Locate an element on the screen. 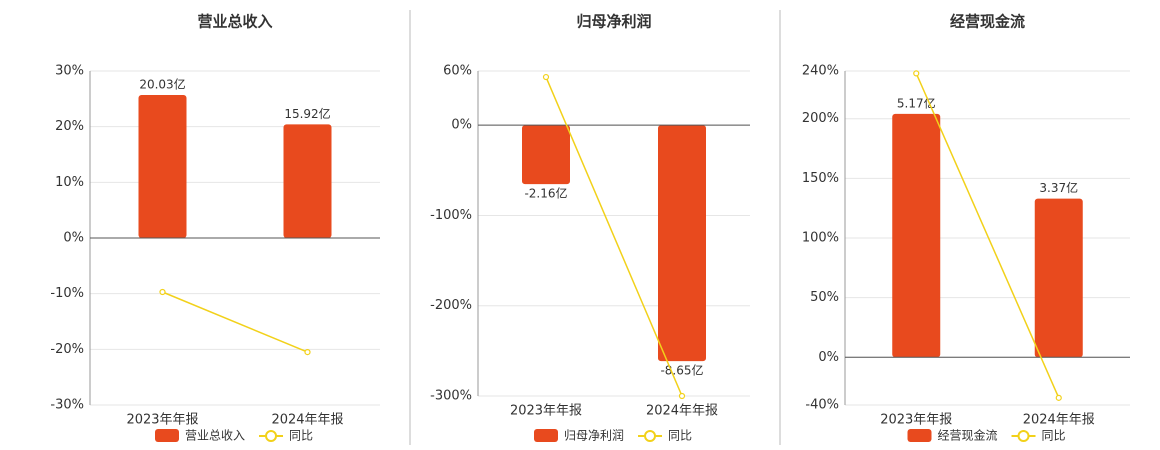 The image size is (1160, 450). value-label: 20.03亿 is located at coordinates (162, 84).